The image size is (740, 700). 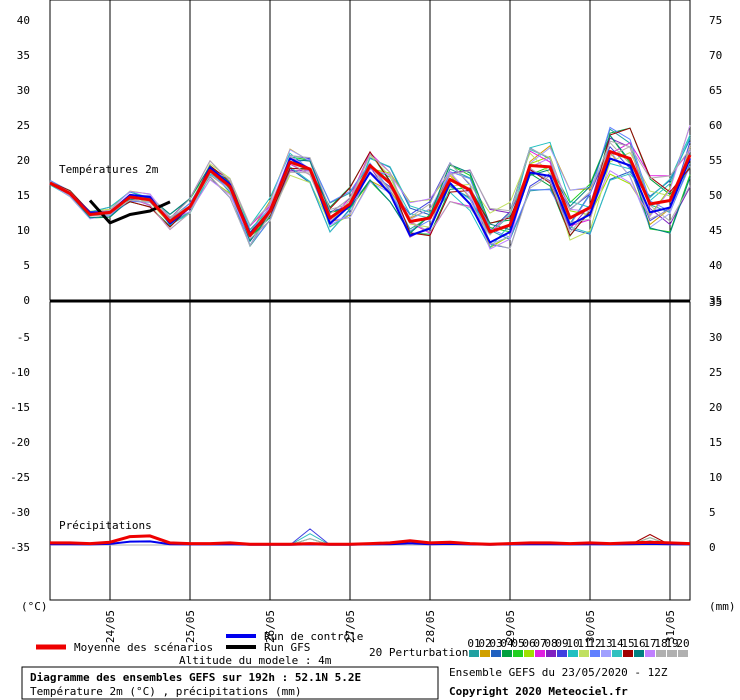 What do you see at coordinates (594, 643) in the screenshot?
I see `perturbation-number: 12` at bounding box center [594, 643].